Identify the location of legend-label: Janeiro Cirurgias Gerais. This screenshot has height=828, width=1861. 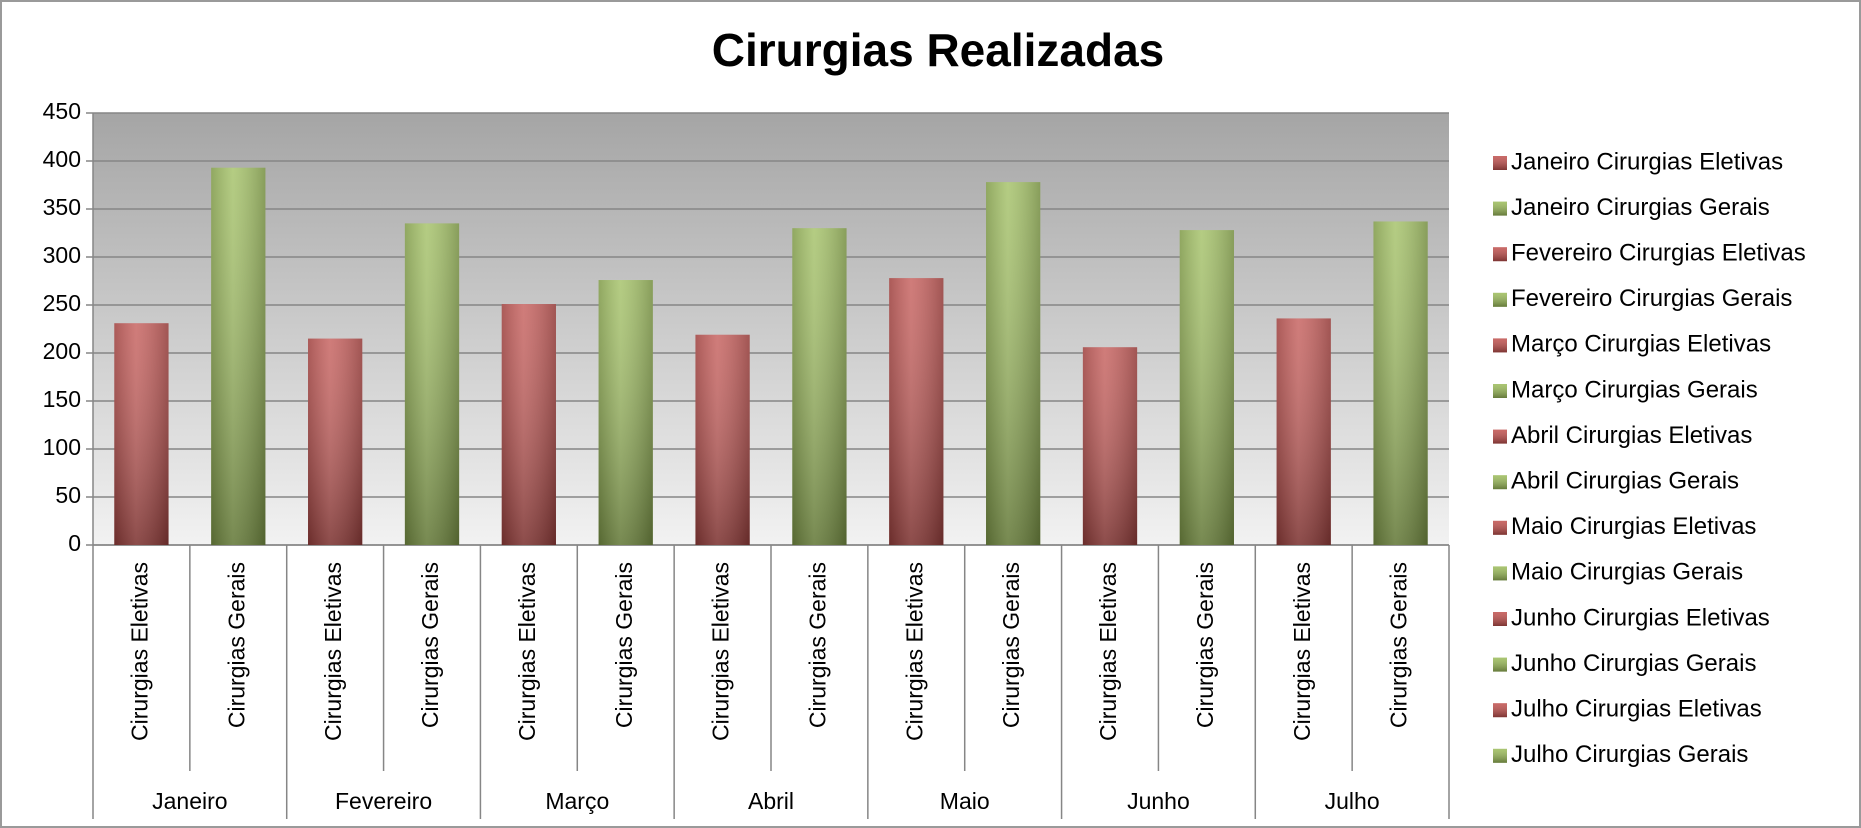
(1640, 207).